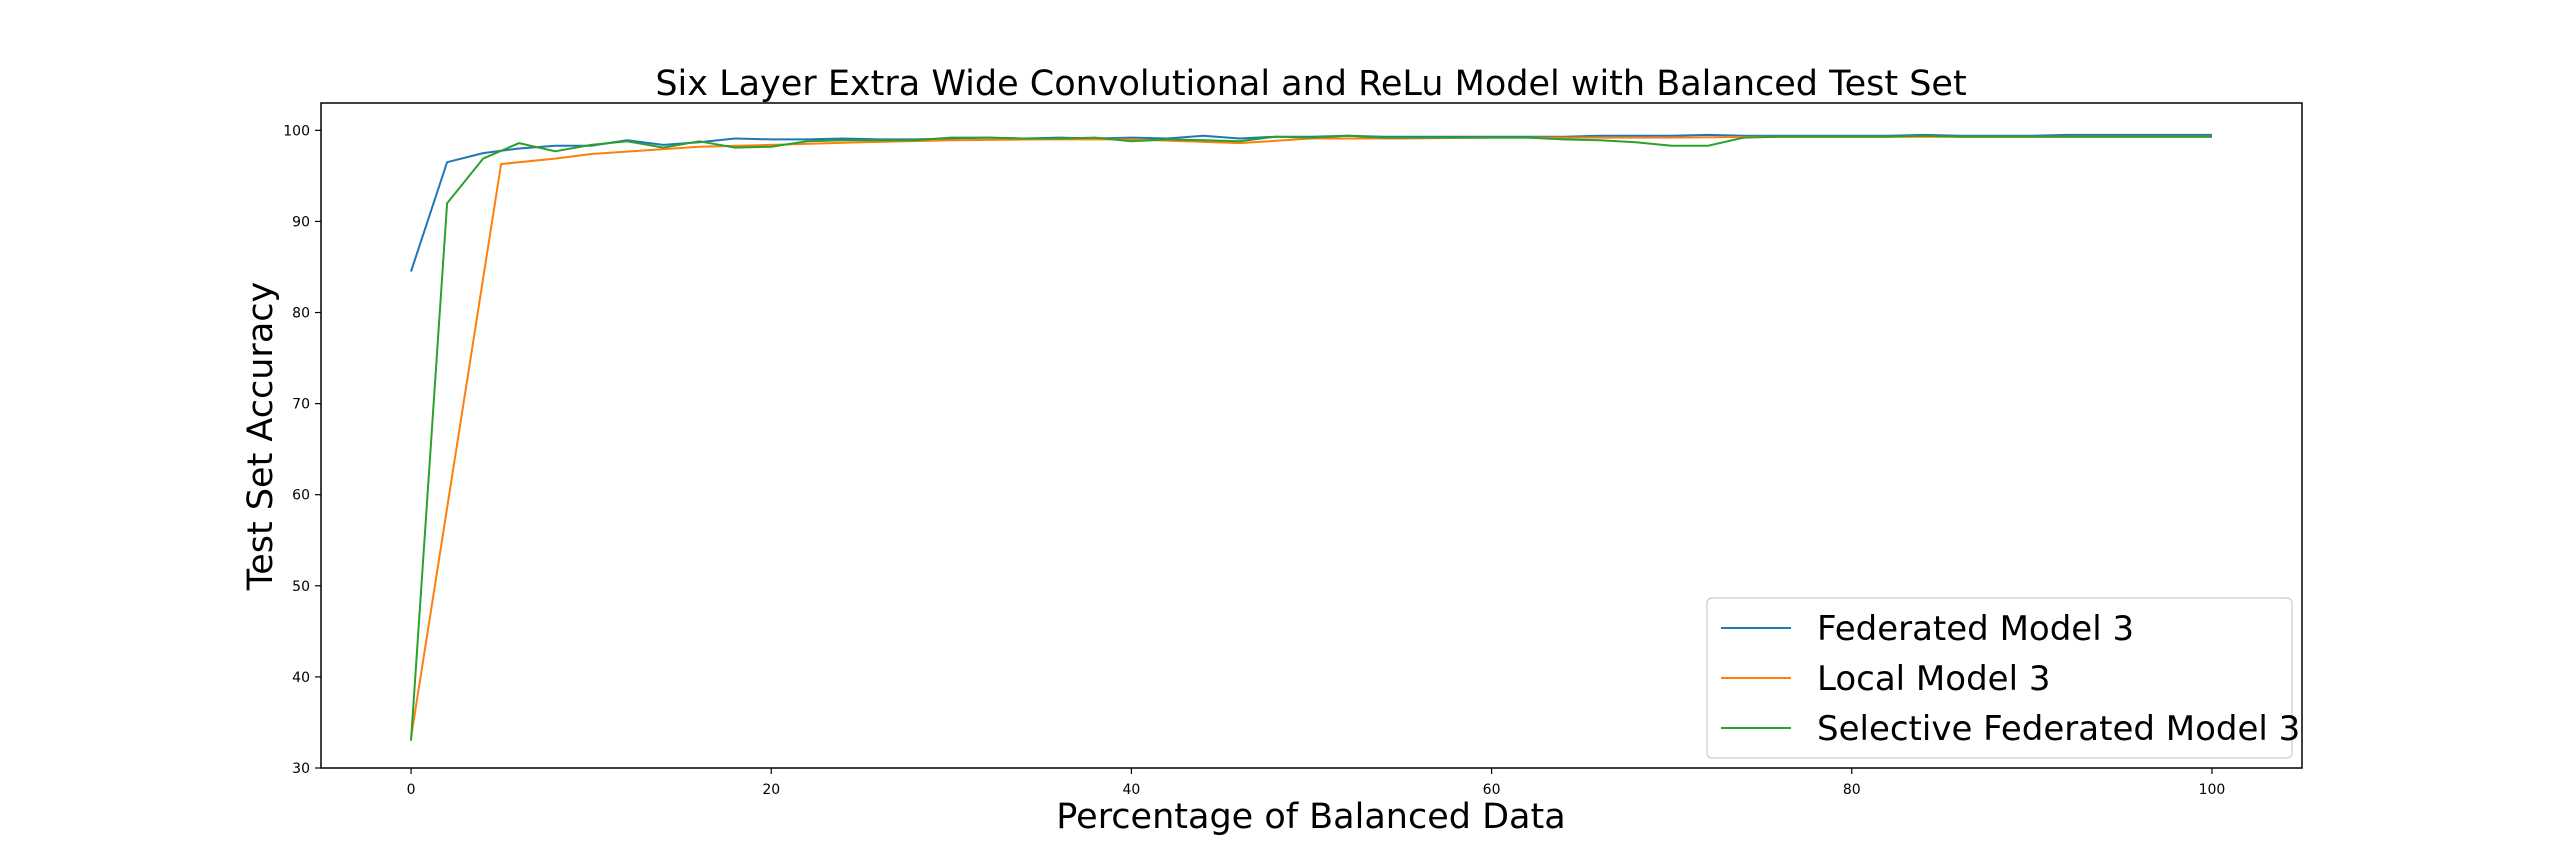 The image size is (2557, 865). I want to click on legend-box, so click(1999, 678).